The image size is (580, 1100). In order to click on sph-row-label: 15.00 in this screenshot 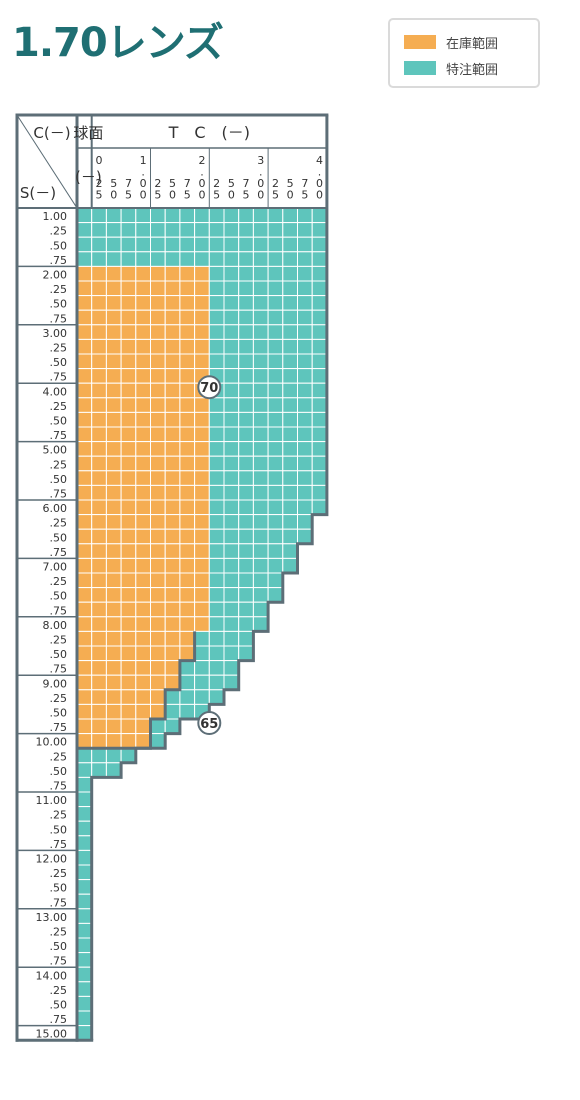, I will do `click(52, 1034)`.